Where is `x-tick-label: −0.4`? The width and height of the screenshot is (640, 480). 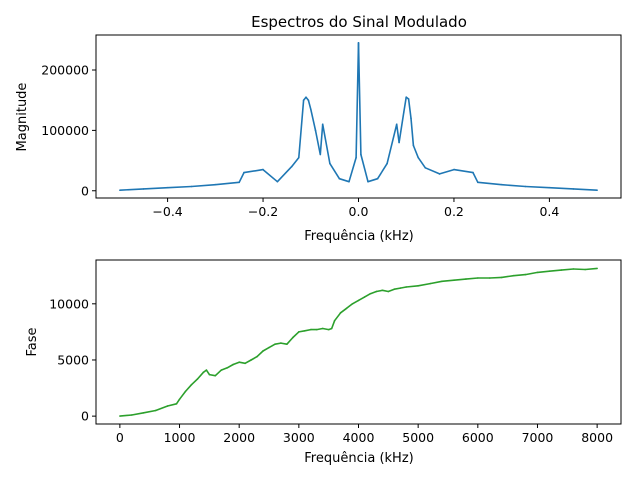 x-tick-label: −0.4 is located at coordinates (167, 211).